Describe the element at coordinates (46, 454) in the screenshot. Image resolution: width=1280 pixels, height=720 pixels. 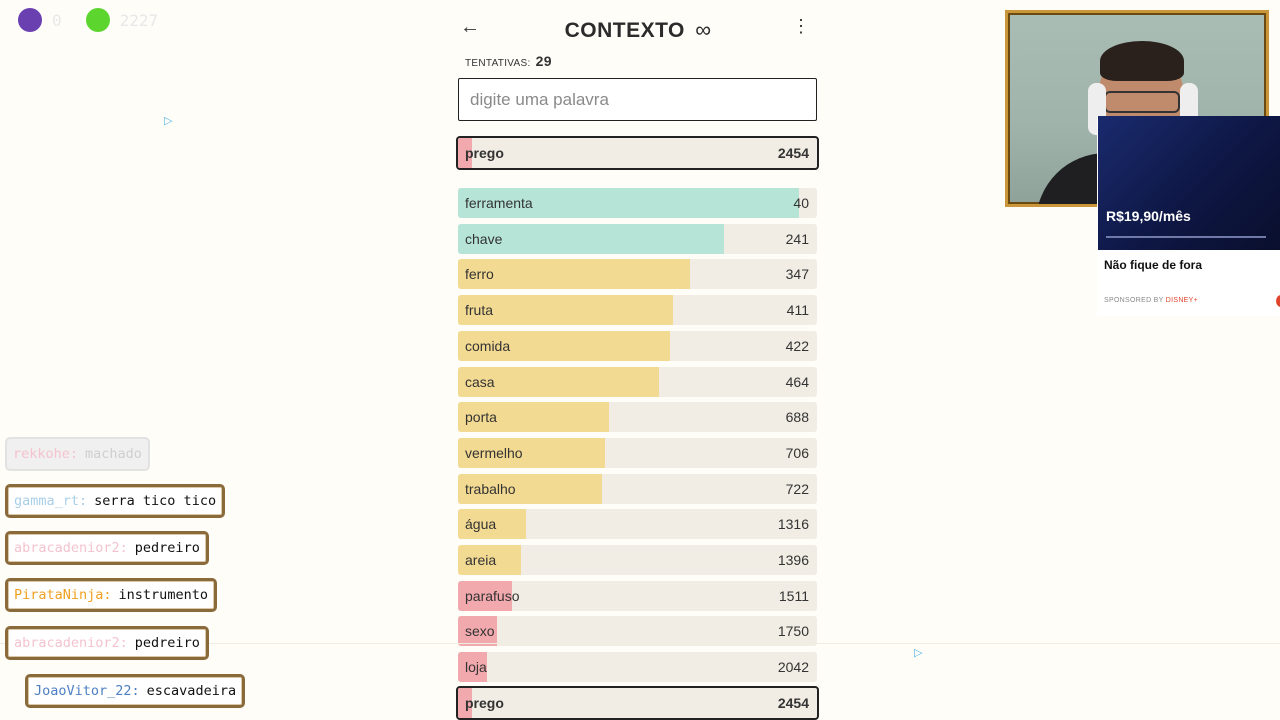
I see `chat-username: rekkohe:` at that location.